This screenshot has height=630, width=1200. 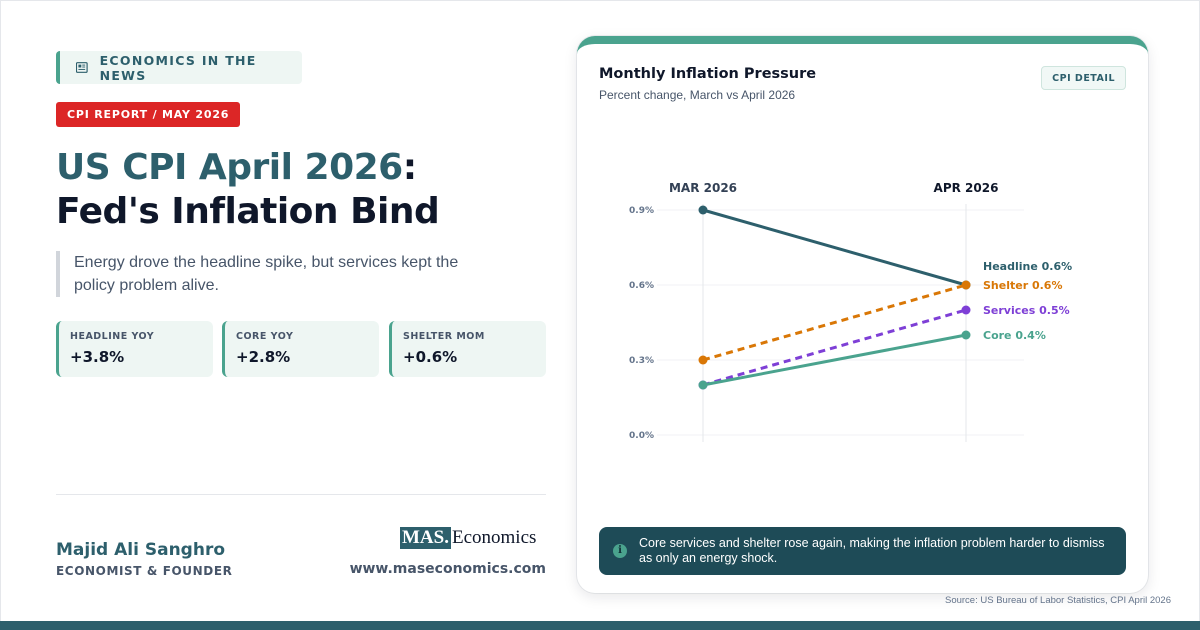 I want to click on chart-subtitle: Percent change, March vs April 2026, so click(x=697, y=95).